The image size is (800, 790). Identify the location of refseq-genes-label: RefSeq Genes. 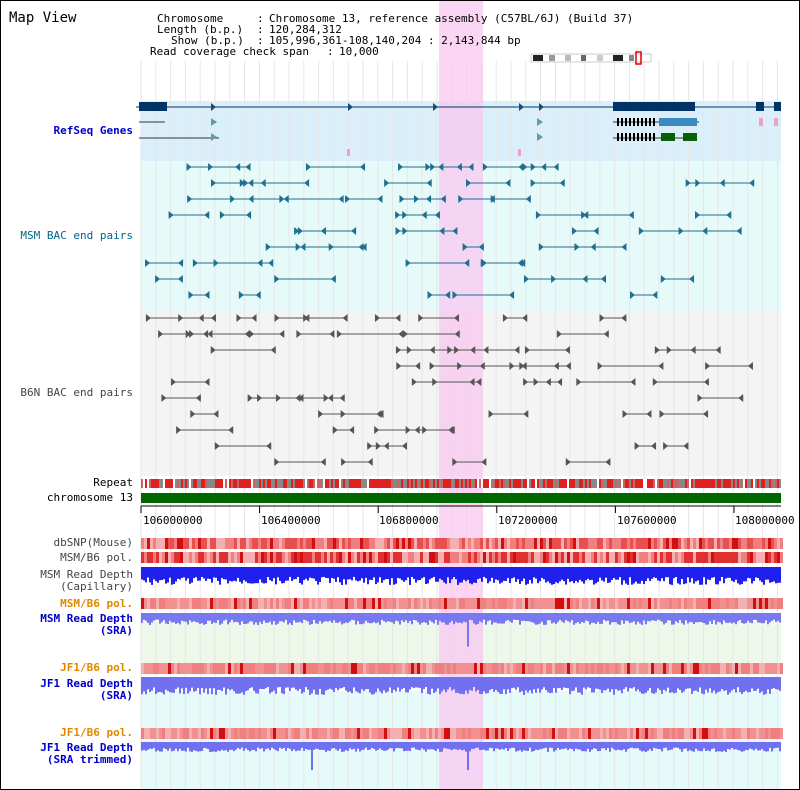
(93, 130).